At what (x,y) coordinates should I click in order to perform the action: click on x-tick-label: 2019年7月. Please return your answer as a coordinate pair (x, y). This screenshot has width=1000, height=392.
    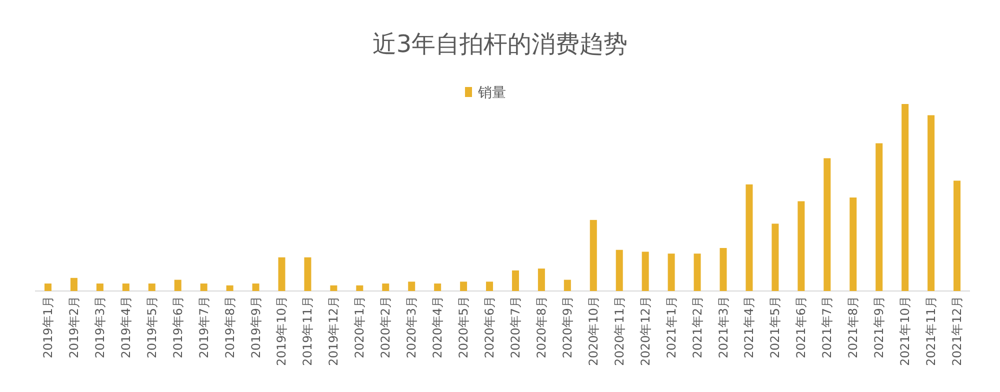
    Looking at the image, I should click on (203, 327).